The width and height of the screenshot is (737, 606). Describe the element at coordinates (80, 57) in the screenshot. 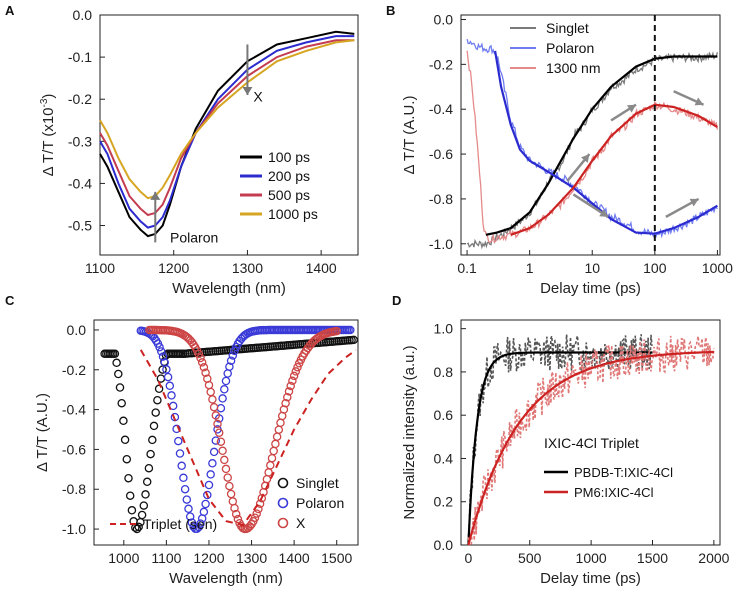

I see `y-tick-label: -0.1` at that location.